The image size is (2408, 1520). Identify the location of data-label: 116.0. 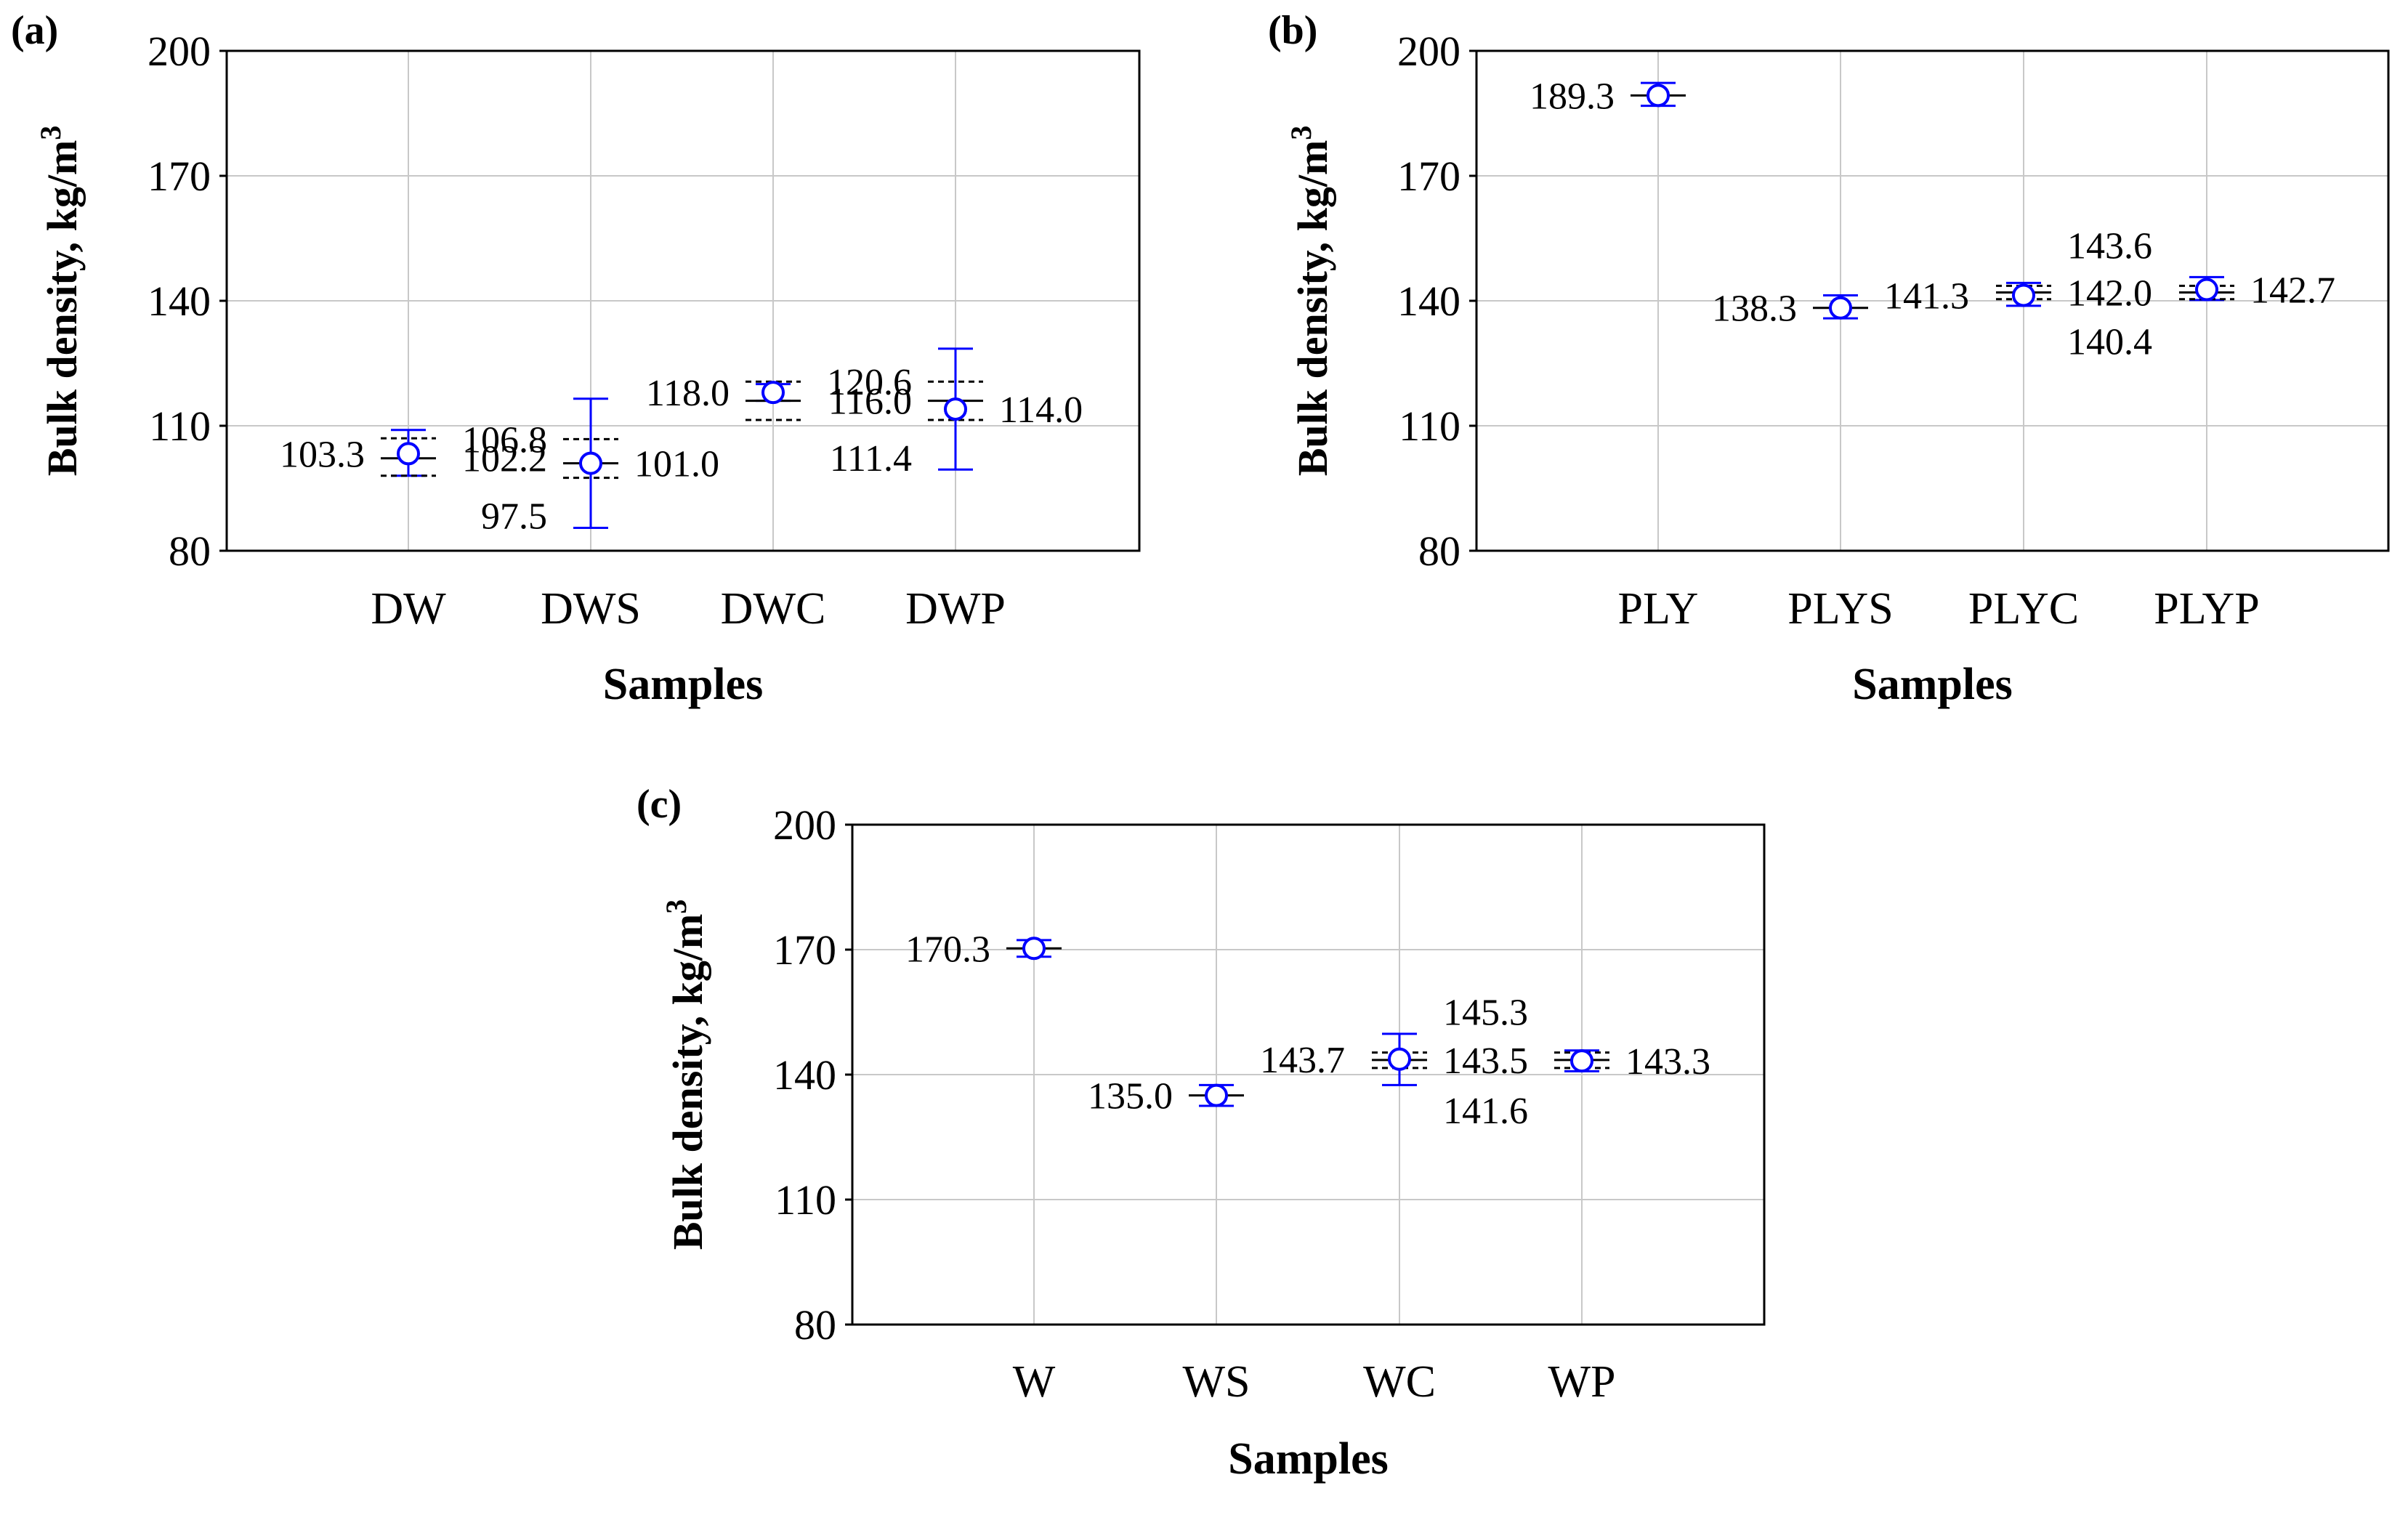
(870, 402).